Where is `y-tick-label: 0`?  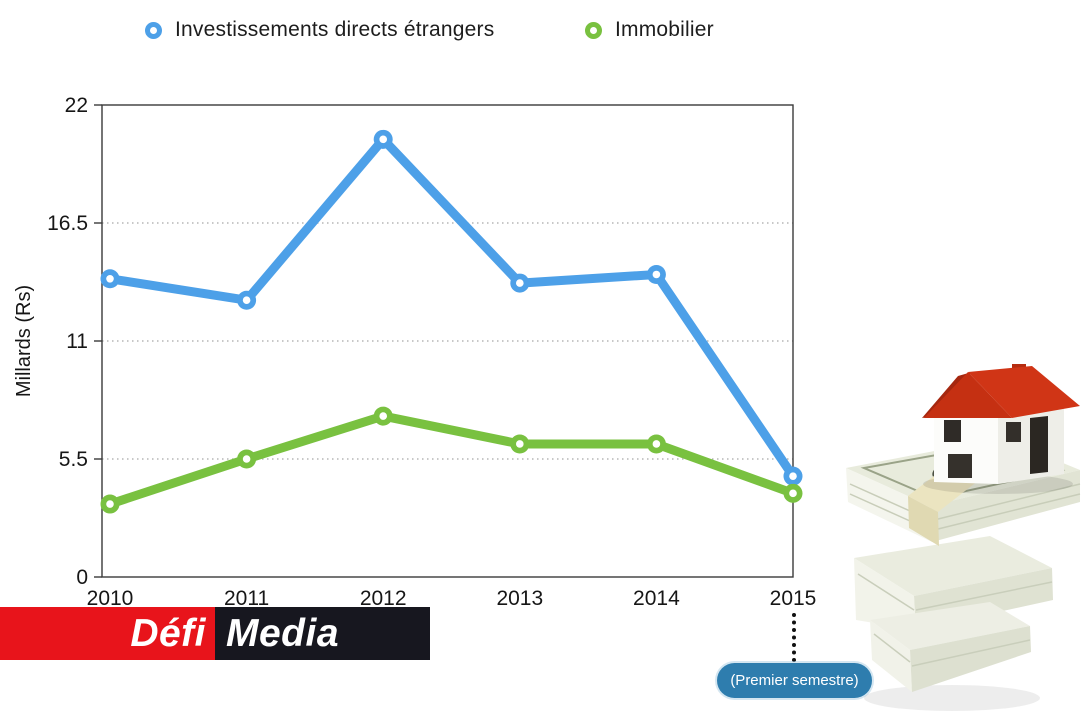 y-tick-label: 0 is located at coordinates (82, 577).